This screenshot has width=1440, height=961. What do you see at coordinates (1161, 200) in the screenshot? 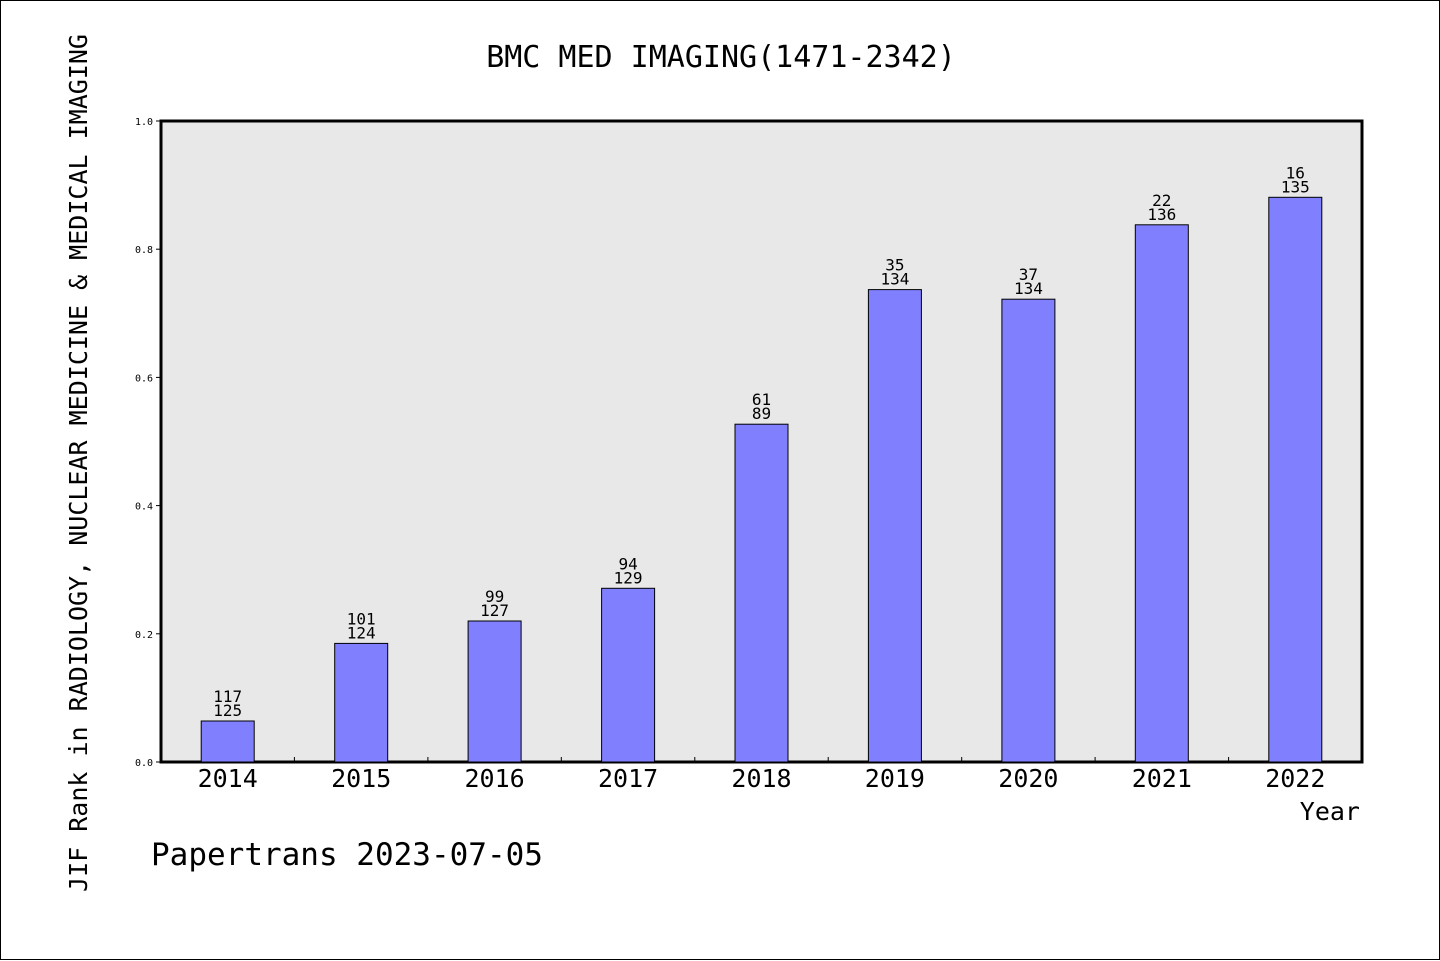
I see `rank-label: 22` at bounding box center [1161, 200].